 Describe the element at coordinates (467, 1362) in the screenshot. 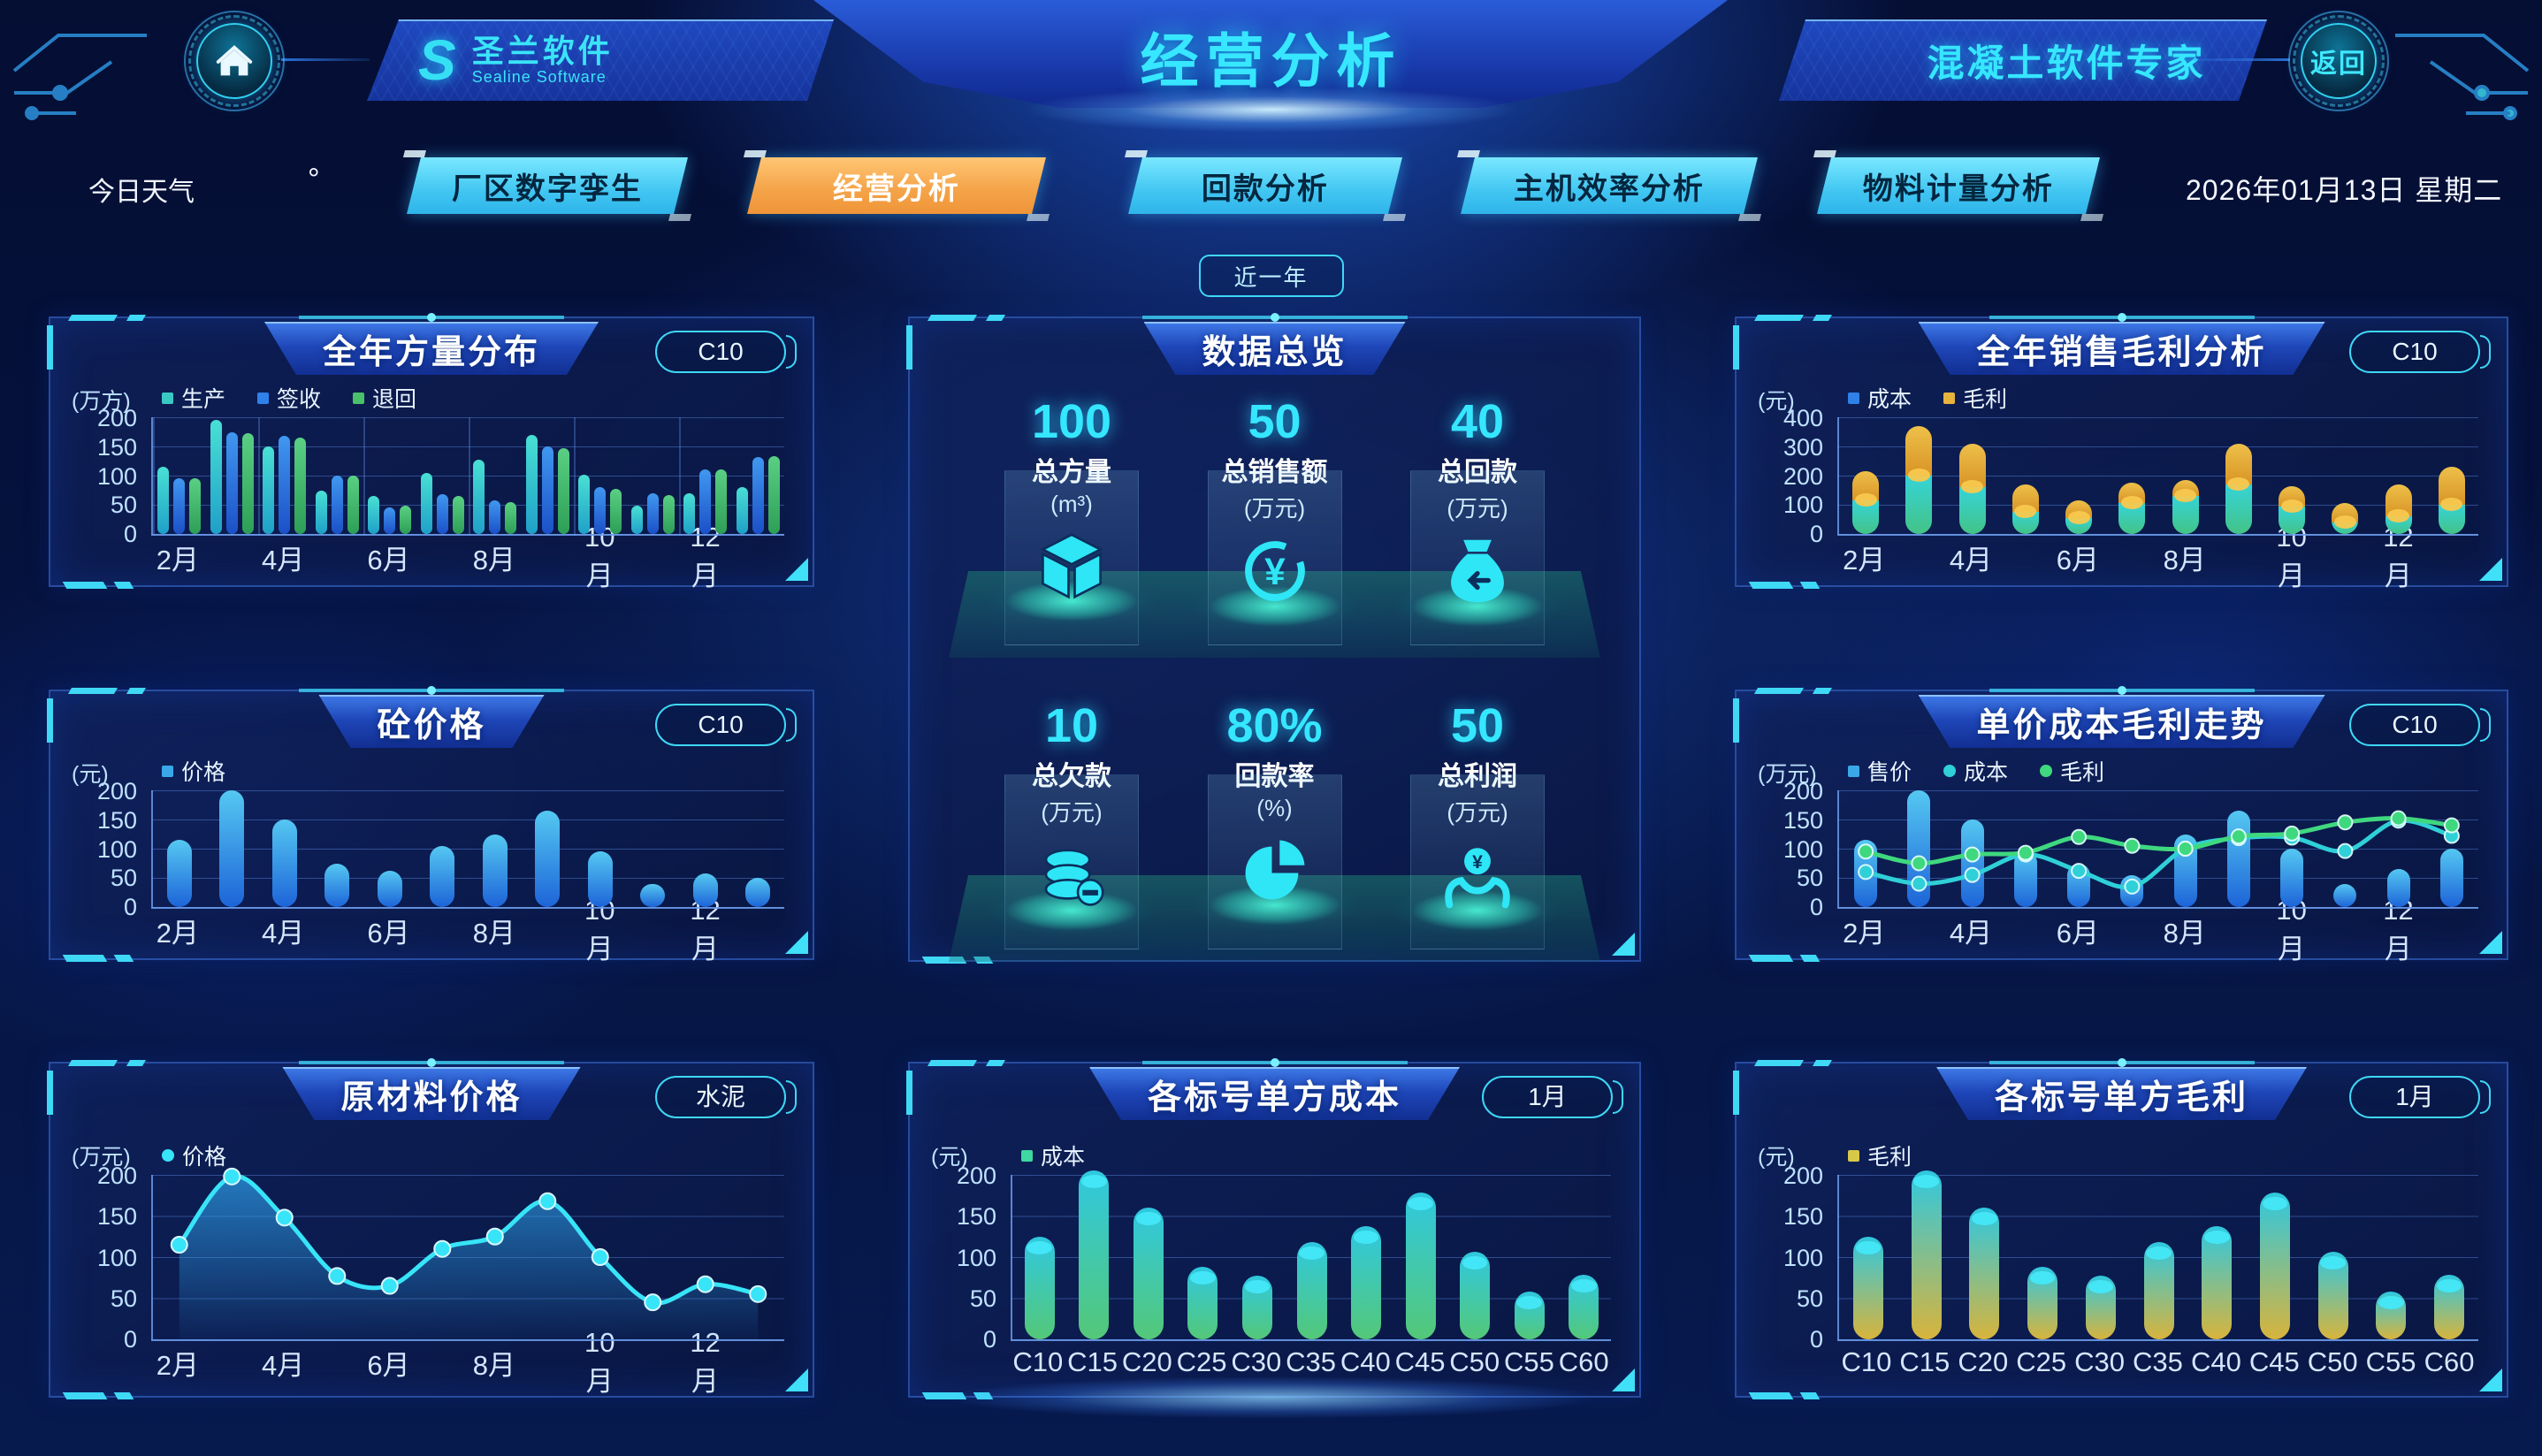

I see `raw-material-price-x-axis: 2月 4月 6月 8月 10月 12月` at that location.